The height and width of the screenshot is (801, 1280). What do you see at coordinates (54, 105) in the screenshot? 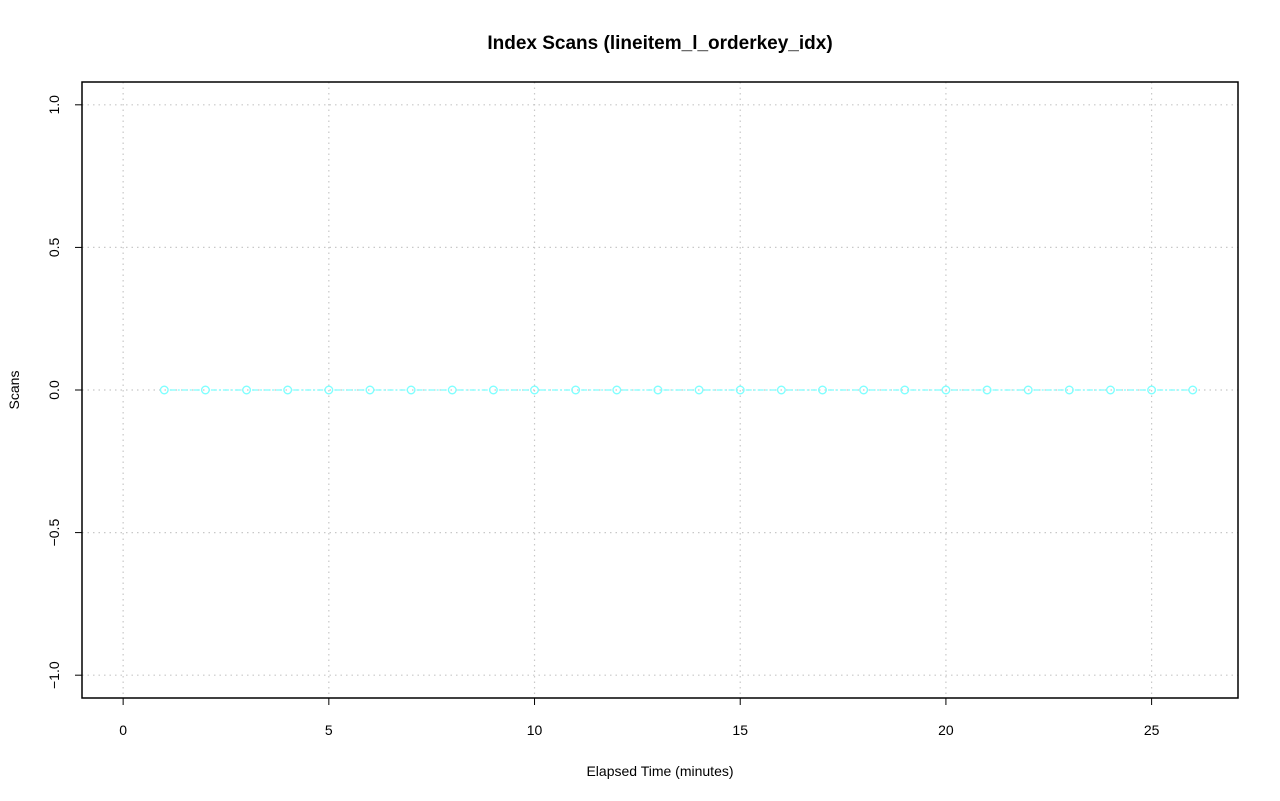
I see `y-tick-label: 1.0` at bounding box center [54, 105].